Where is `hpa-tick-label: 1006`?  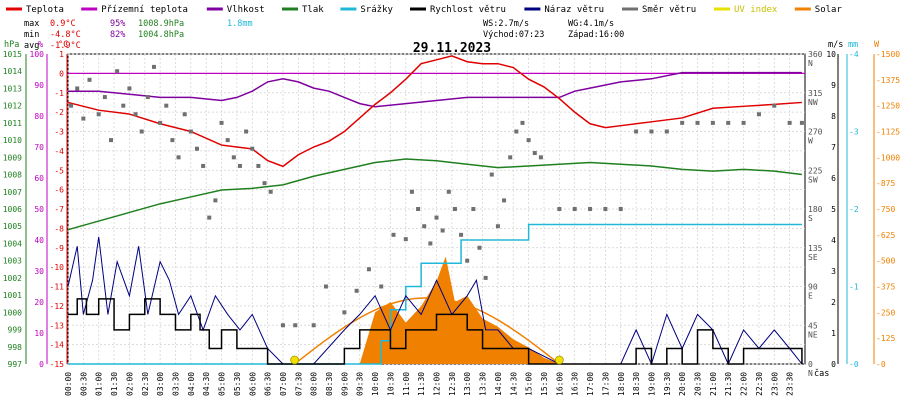
hpa-tick-label: 1006 is located at coordinates (12, 209).